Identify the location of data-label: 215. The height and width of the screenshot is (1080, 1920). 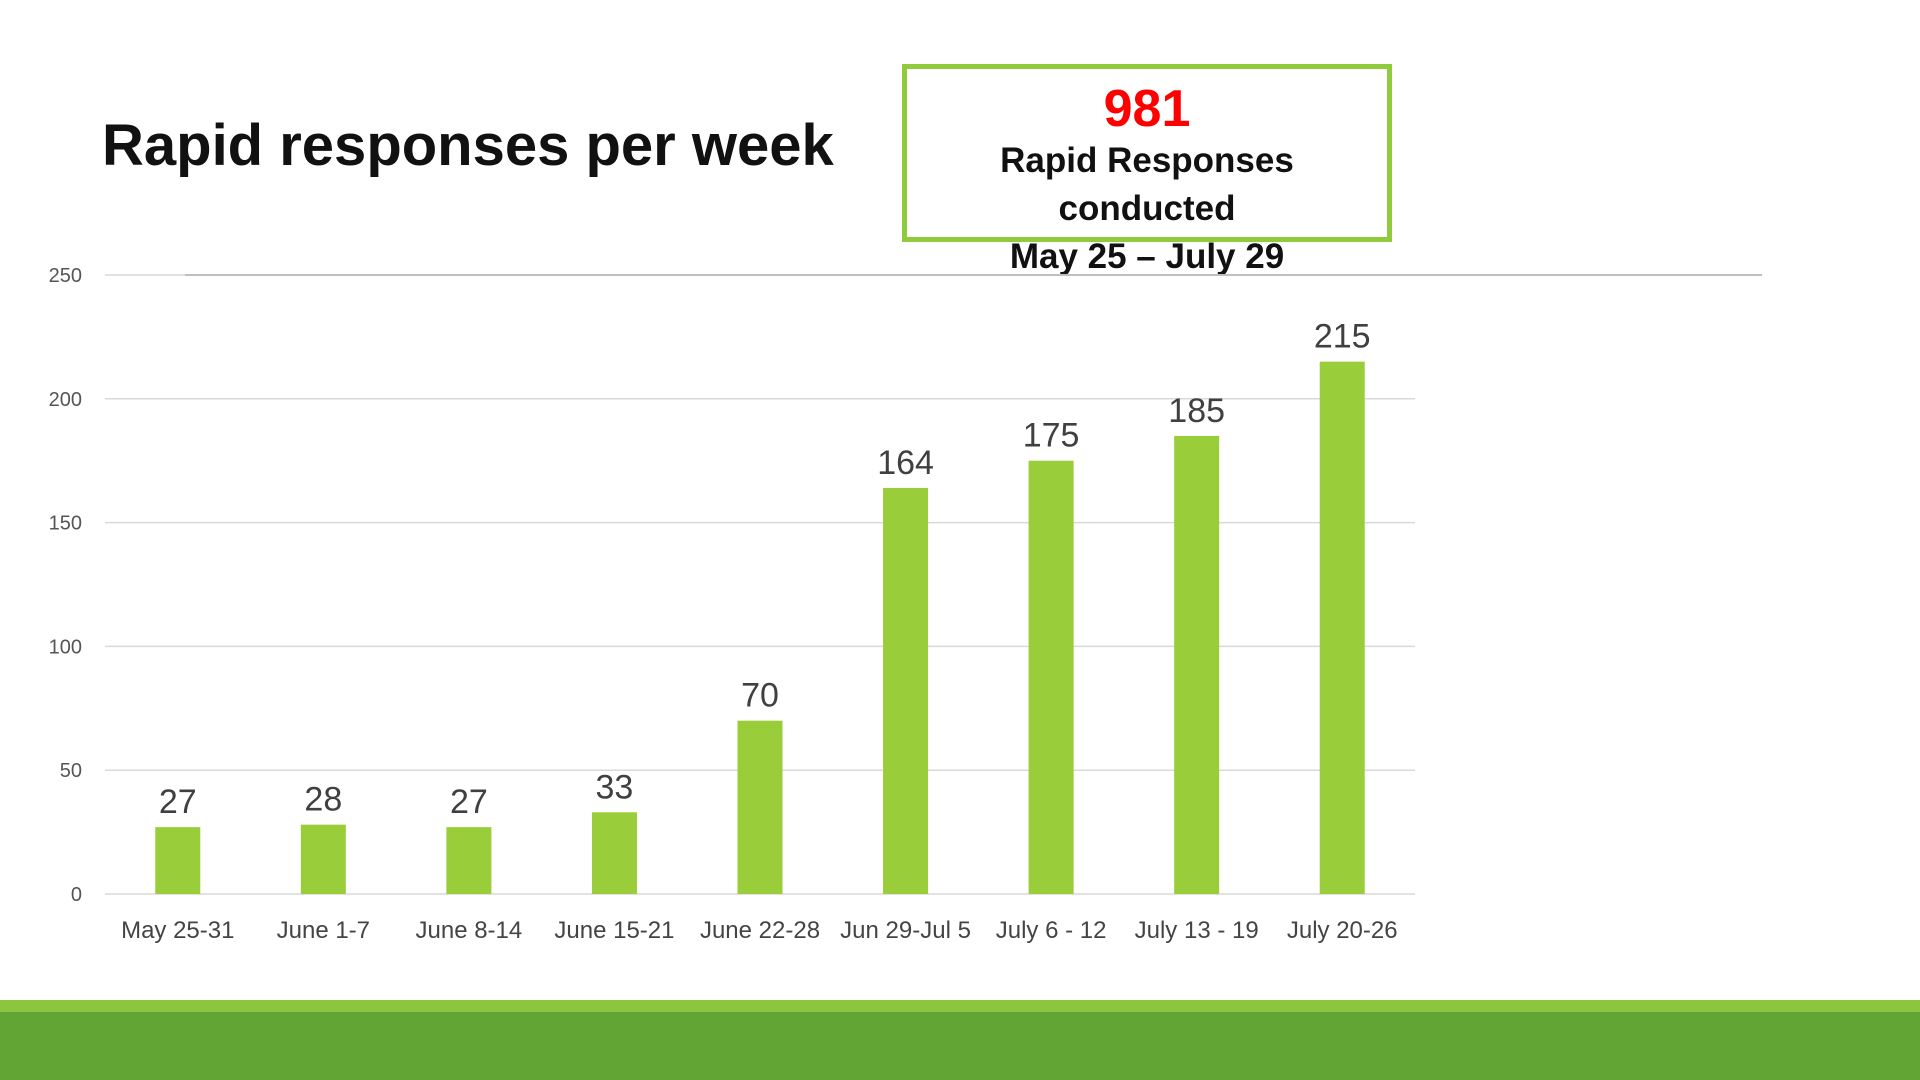
(1342, 337).